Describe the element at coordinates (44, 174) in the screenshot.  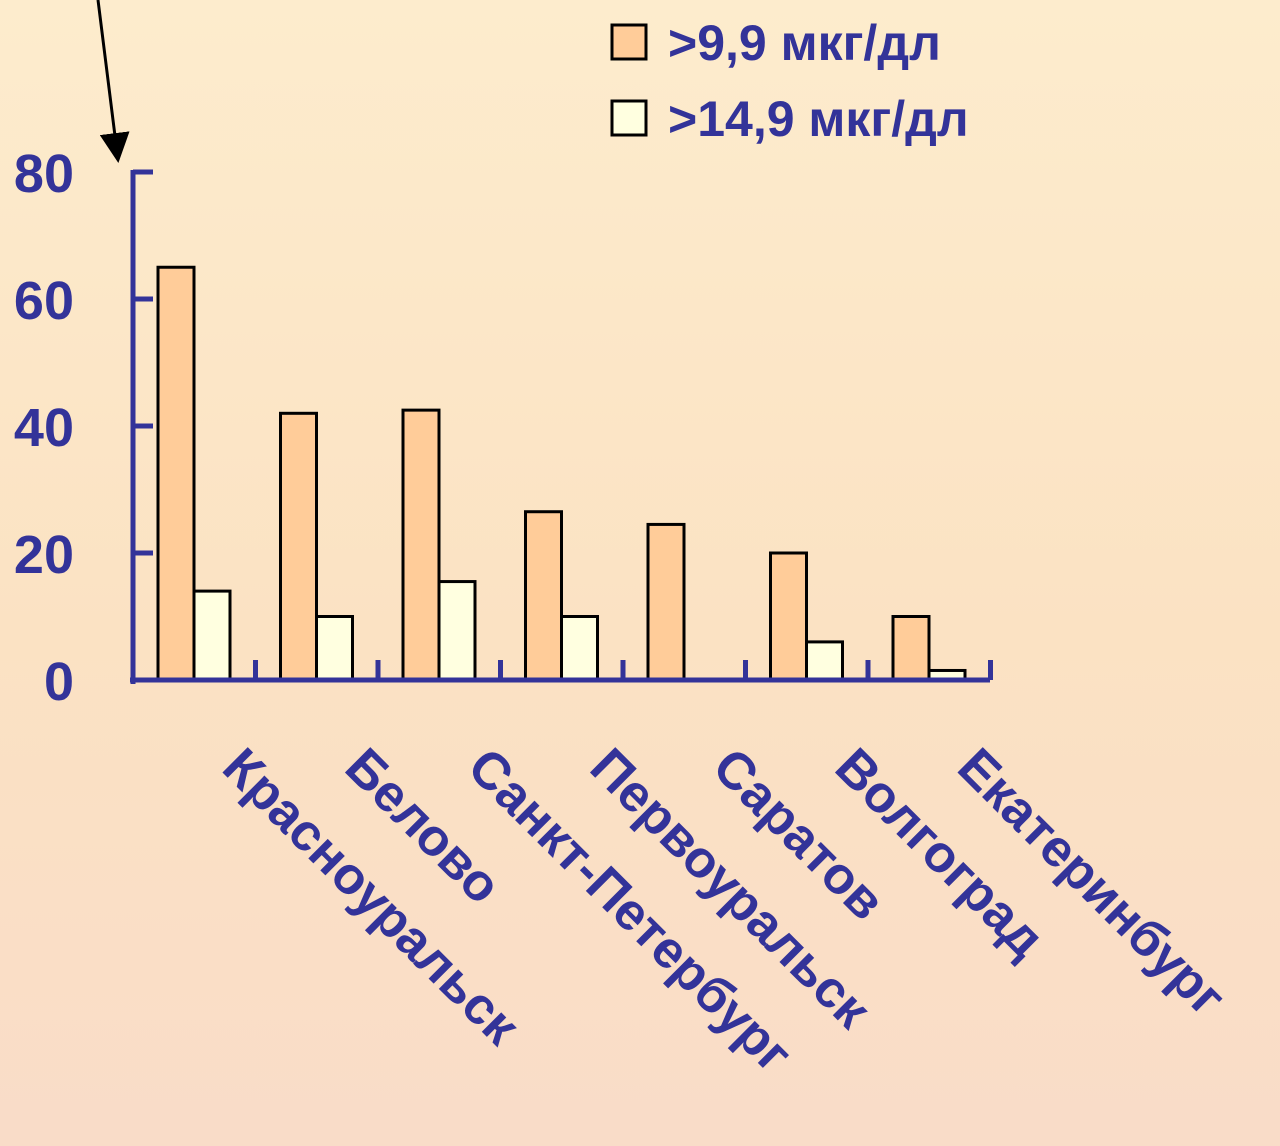
I see `y-tick-label-80: 80` at that location.